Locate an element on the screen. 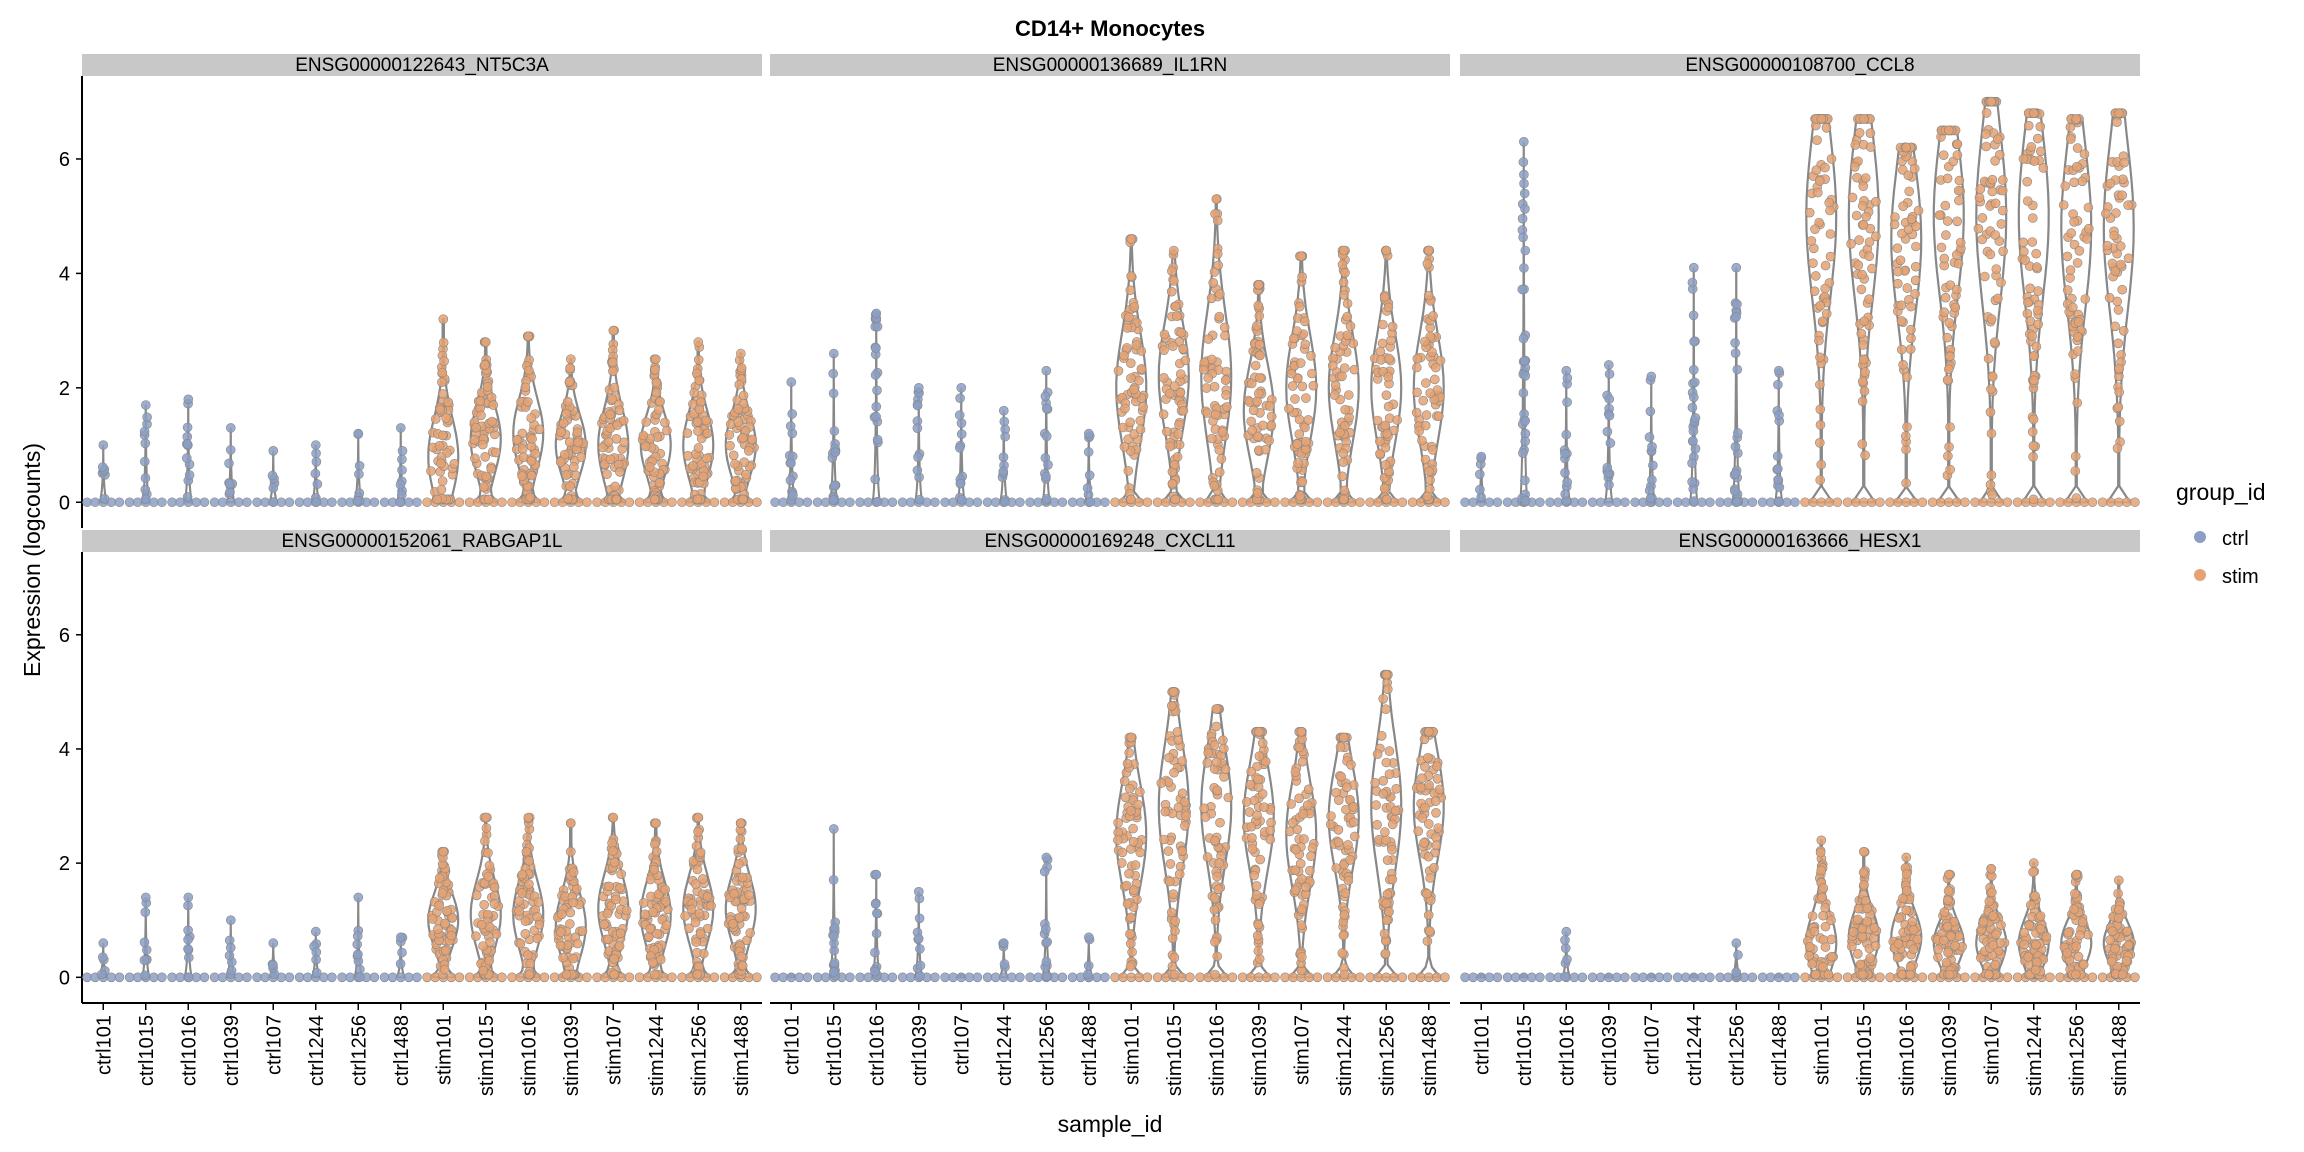 The width and height of the screenshot is (2304, 1152). x-tick-label: ctrl1488 is located at coordinates (1780, 1050).